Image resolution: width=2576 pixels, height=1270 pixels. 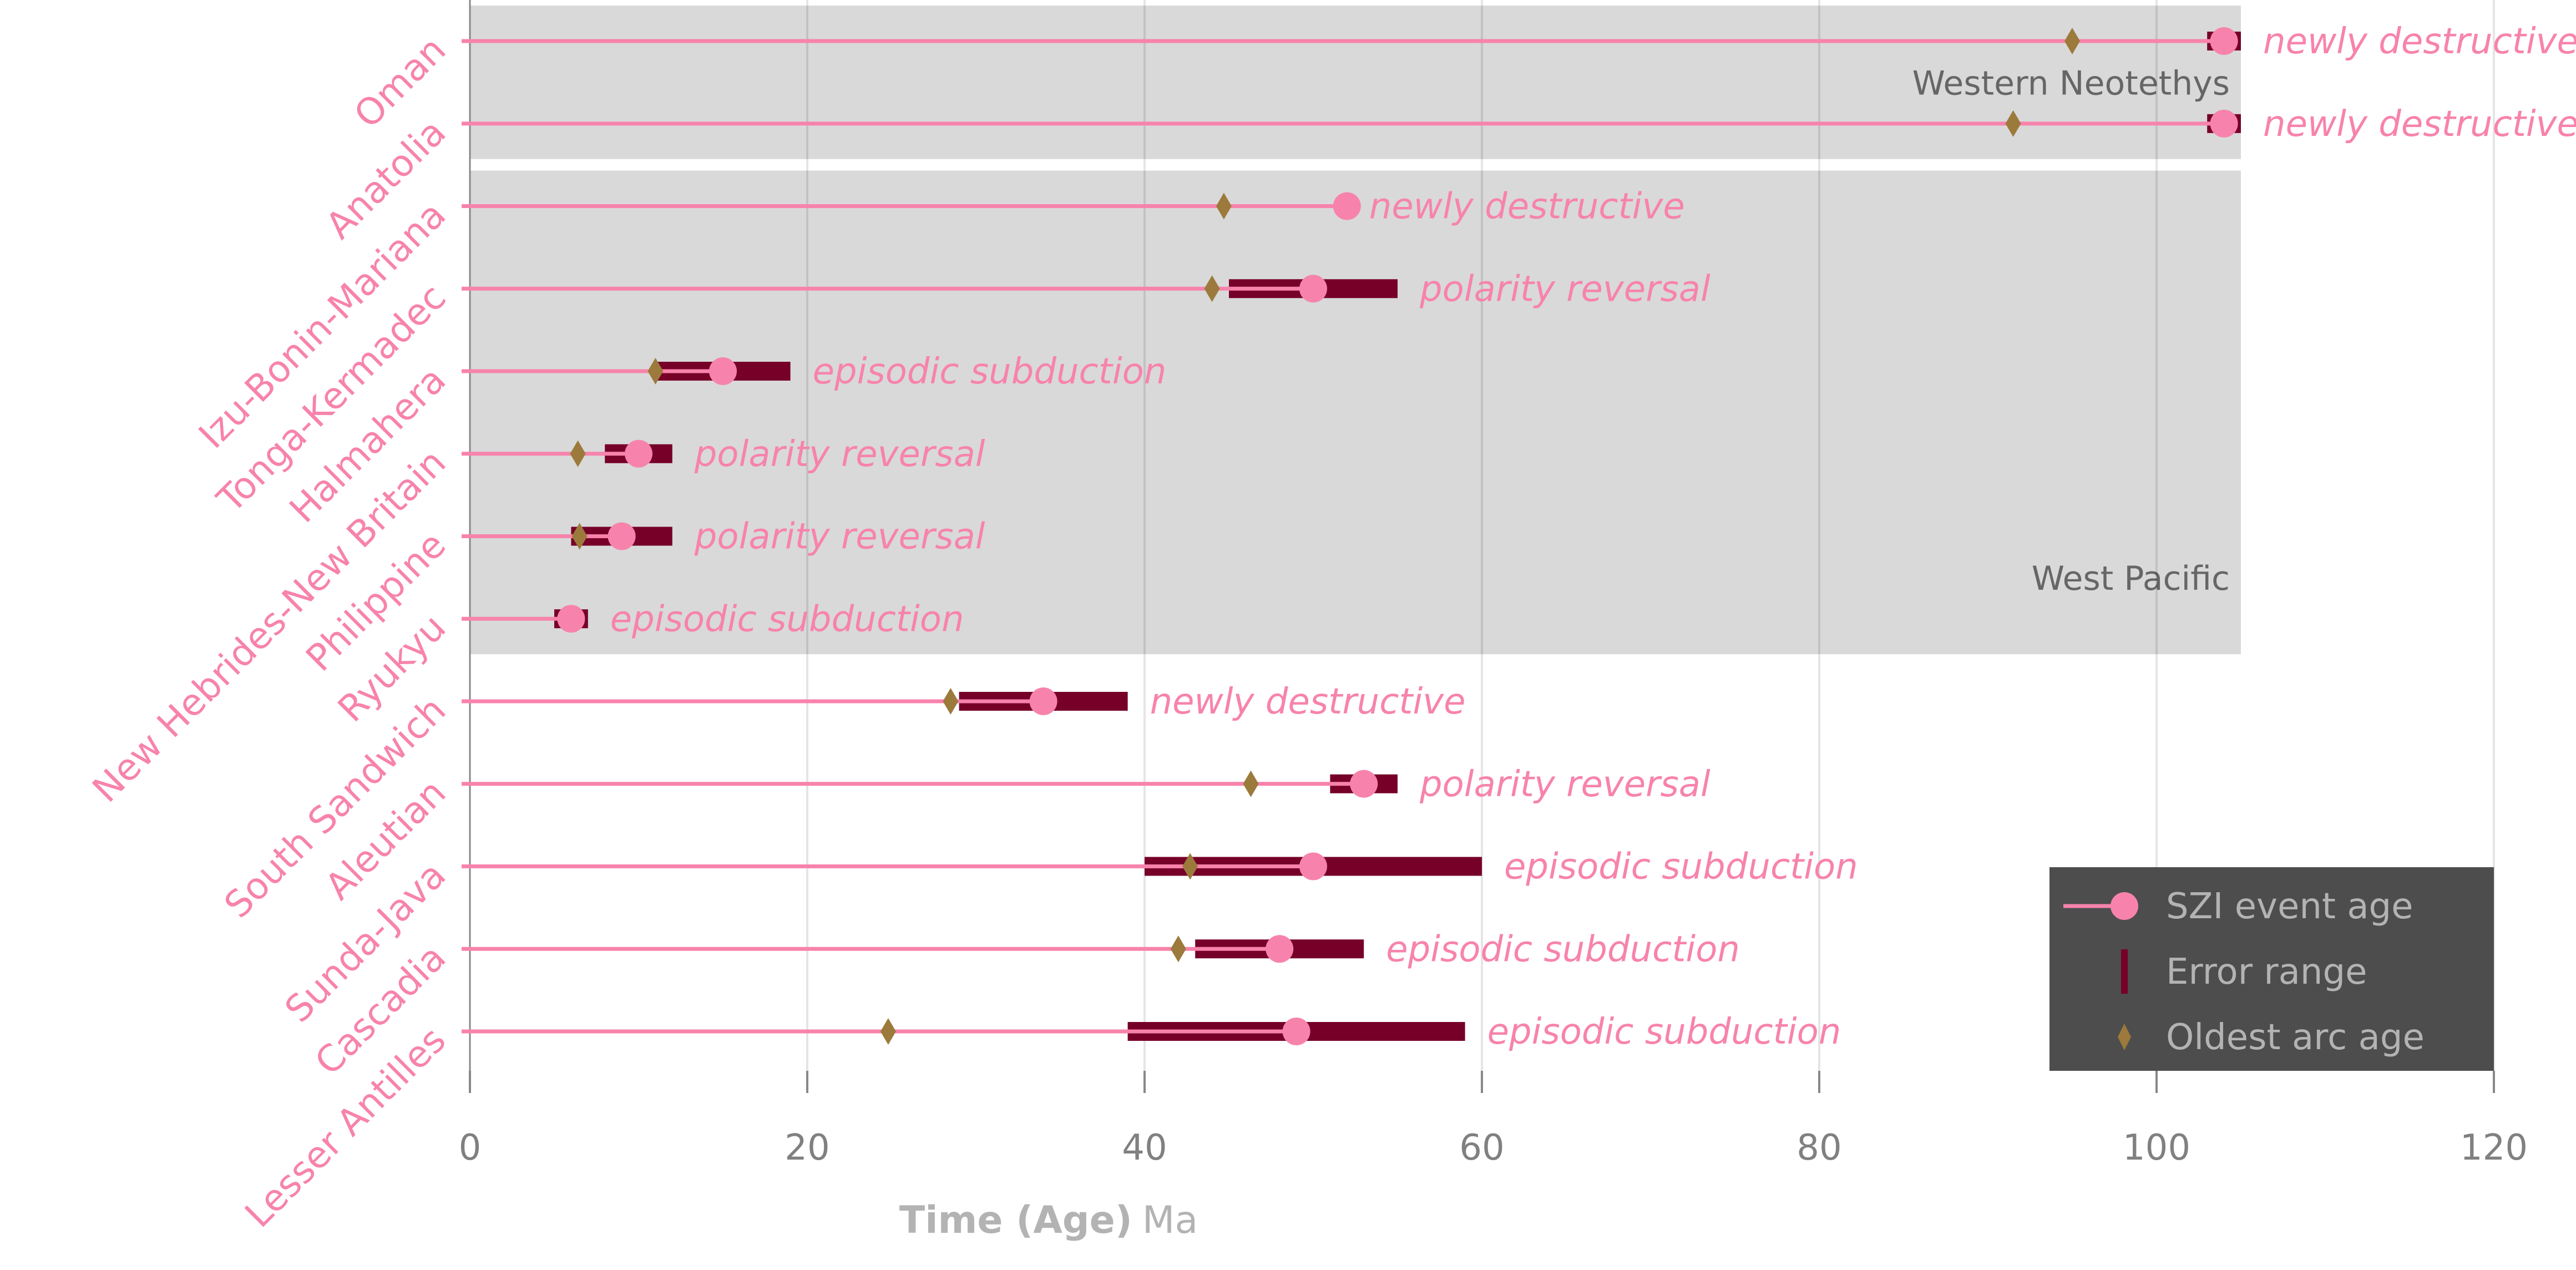 What do you see at coordinates (2124, 971) in the screenshot?
I see `legend-bar-icon` at bounding box center [2124, 971].